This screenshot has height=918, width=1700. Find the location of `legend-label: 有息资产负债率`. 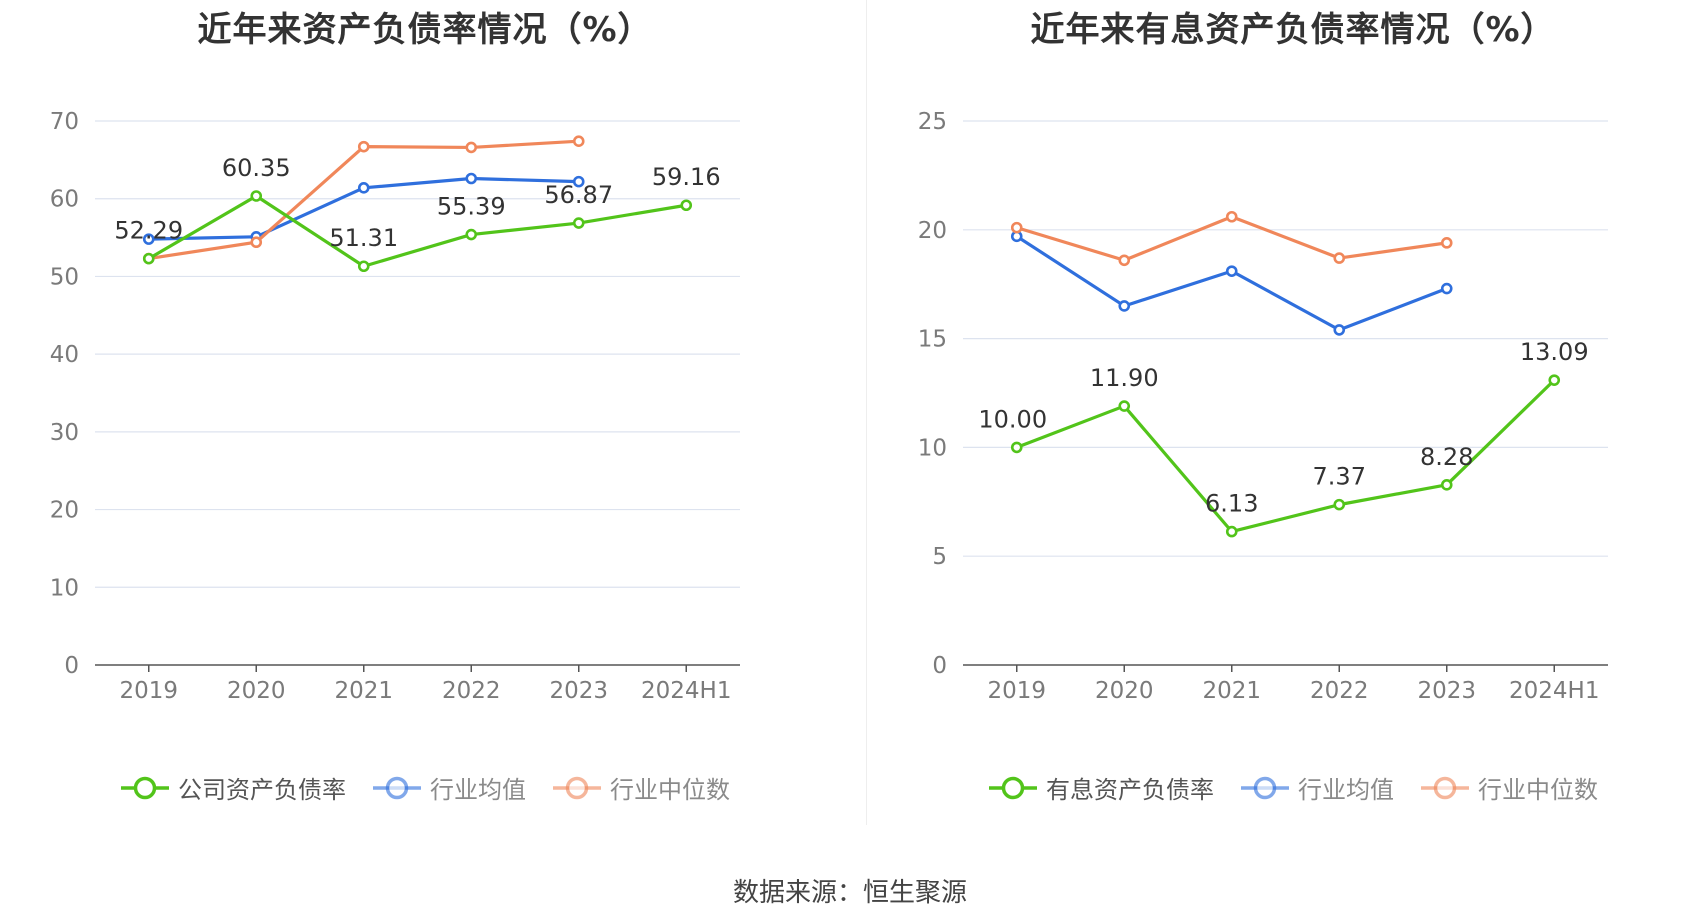

legend-label: 有息资产负债率 is located at coordinates (1130, 790).